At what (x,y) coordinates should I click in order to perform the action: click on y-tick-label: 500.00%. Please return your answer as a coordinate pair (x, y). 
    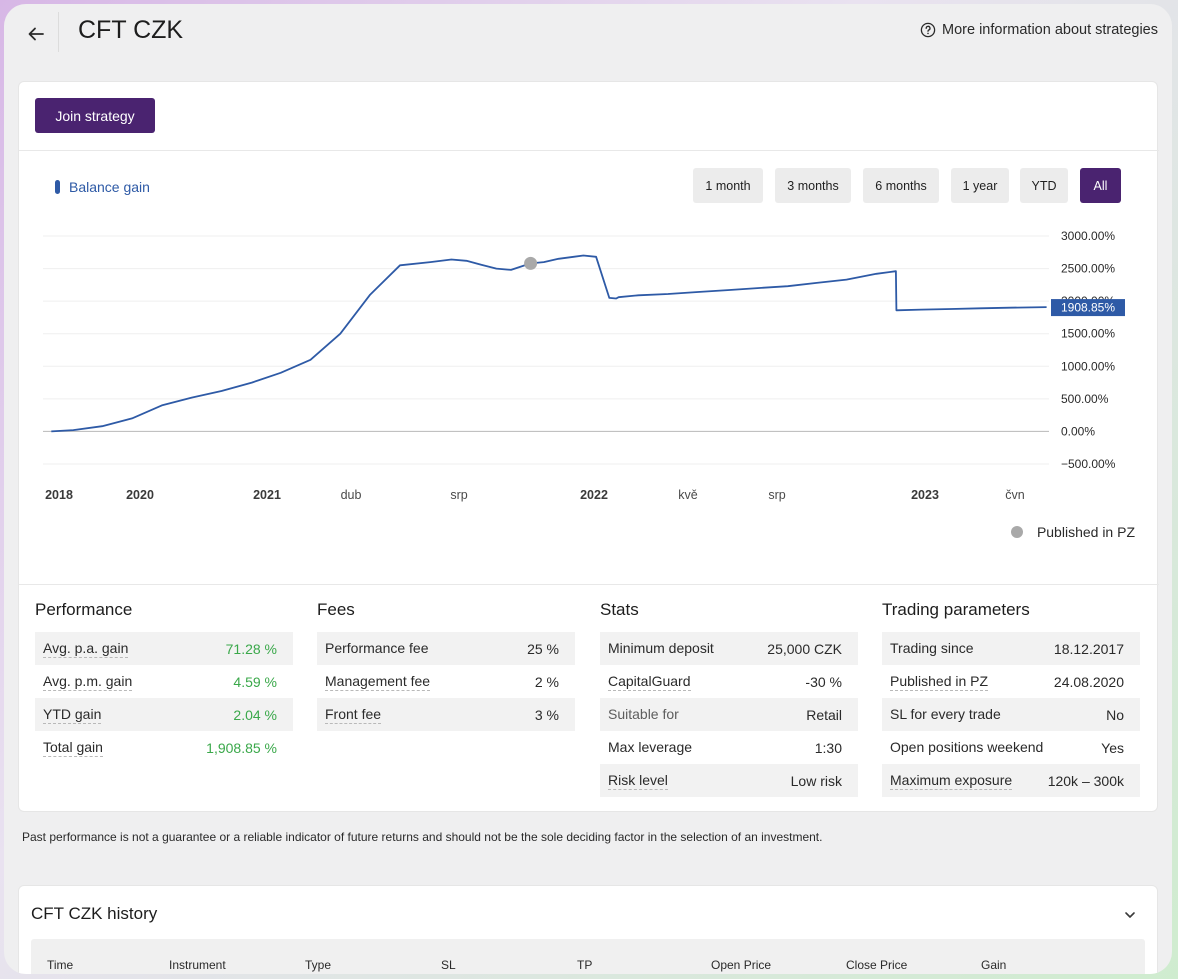
    Looking at the image, I should click on (1085, 399).